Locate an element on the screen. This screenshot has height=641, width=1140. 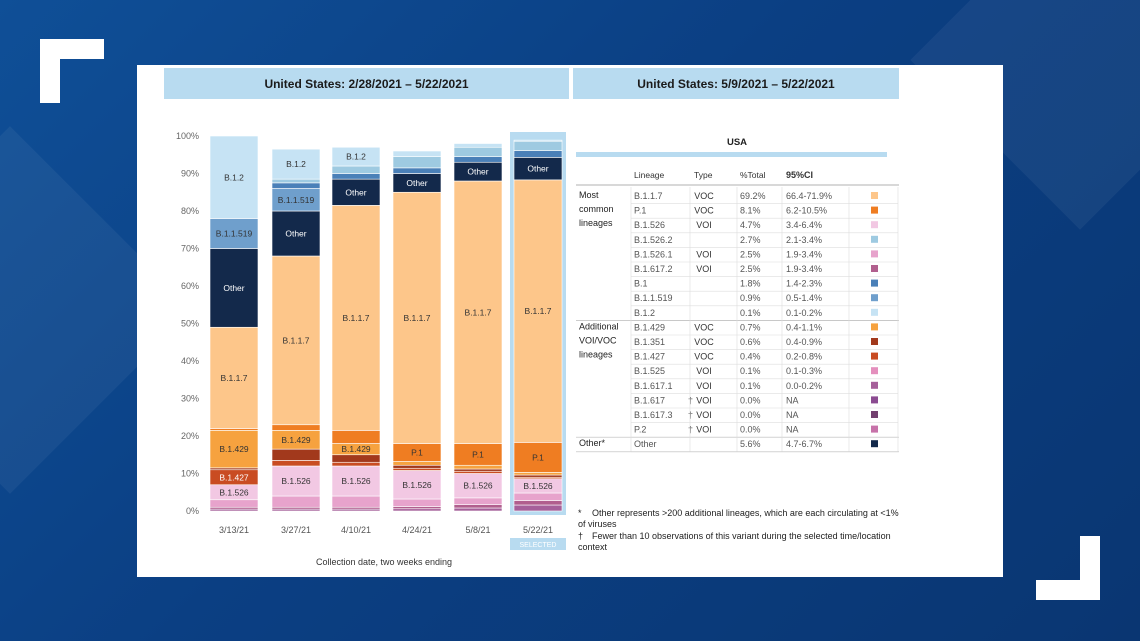
table-cell-ci: 3.4-6.4% is located at coordinates (804, 225).